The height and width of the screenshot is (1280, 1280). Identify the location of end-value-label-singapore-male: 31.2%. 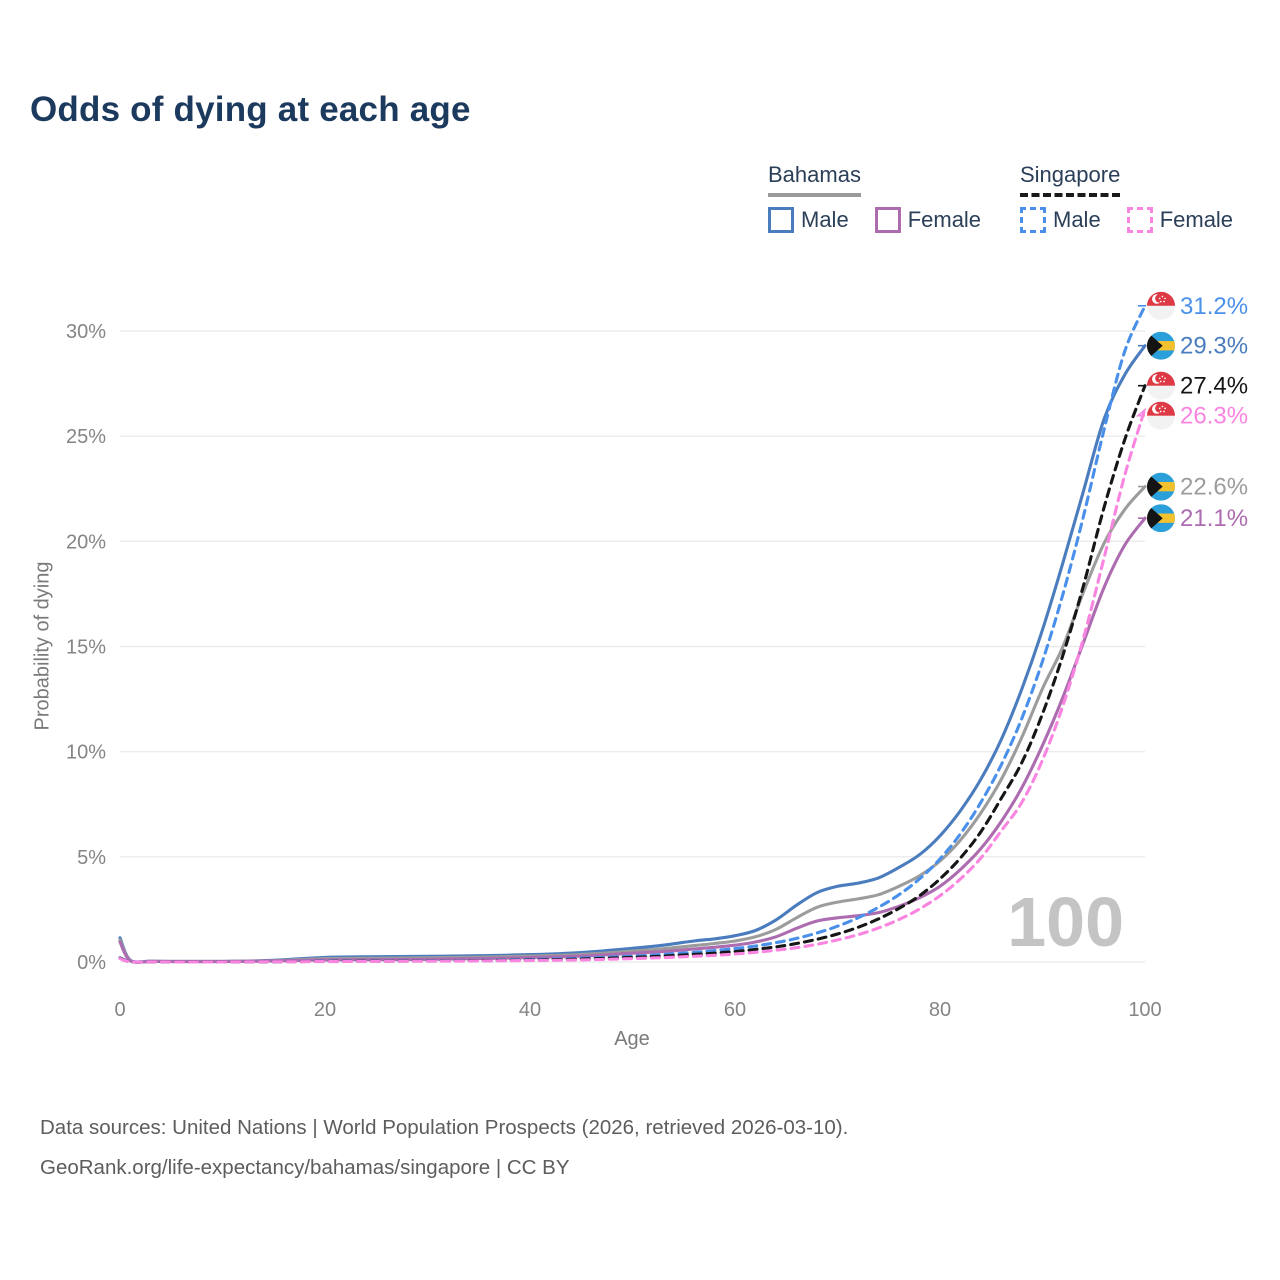
(1214, 306).